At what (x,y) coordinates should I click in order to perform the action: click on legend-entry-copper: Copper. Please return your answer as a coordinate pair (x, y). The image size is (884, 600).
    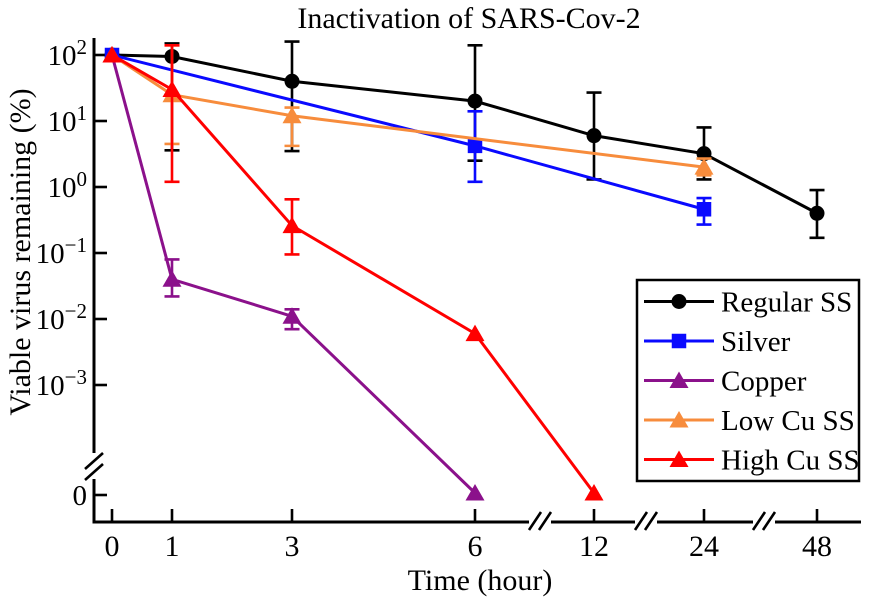
    Looking at the image, I should click on (725, 382).